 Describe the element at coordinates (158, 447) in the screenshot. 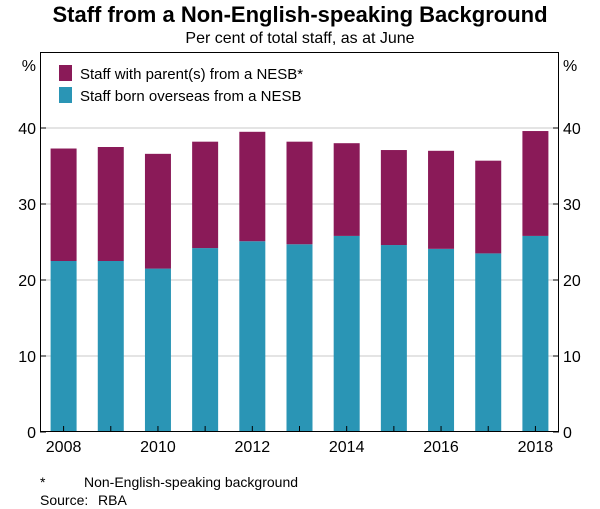

I see `x-tick-label: 2010` at that location.